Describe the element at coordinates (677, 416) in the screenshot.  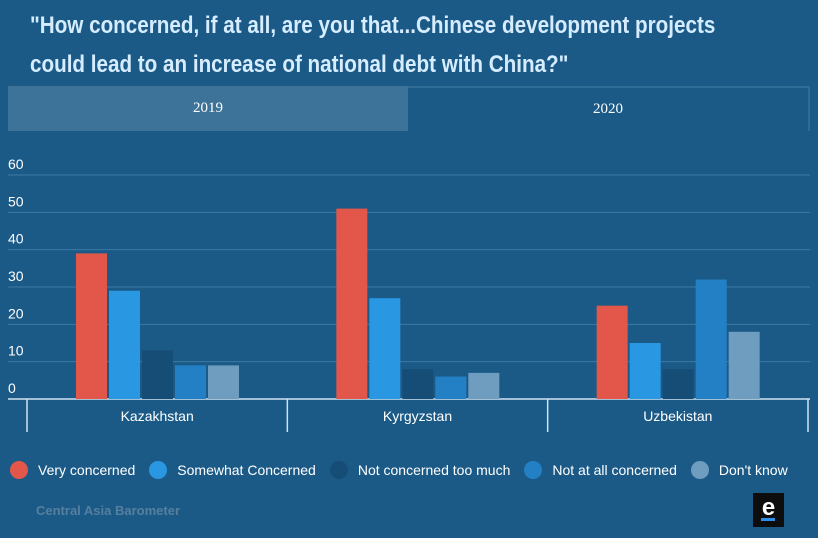
I see `x-tick-label: Uzbekistan` at that location.